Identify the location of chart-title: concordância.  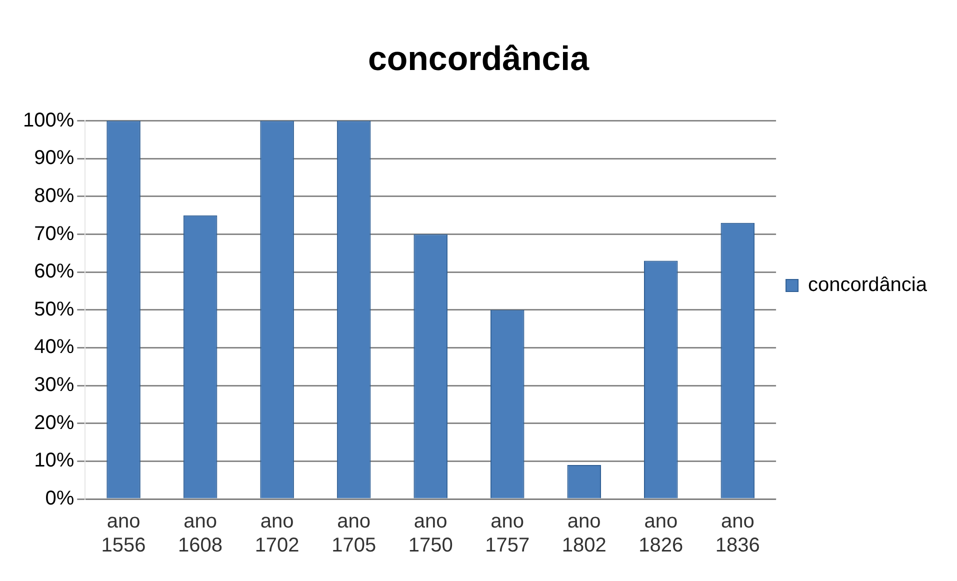
(479, 59).